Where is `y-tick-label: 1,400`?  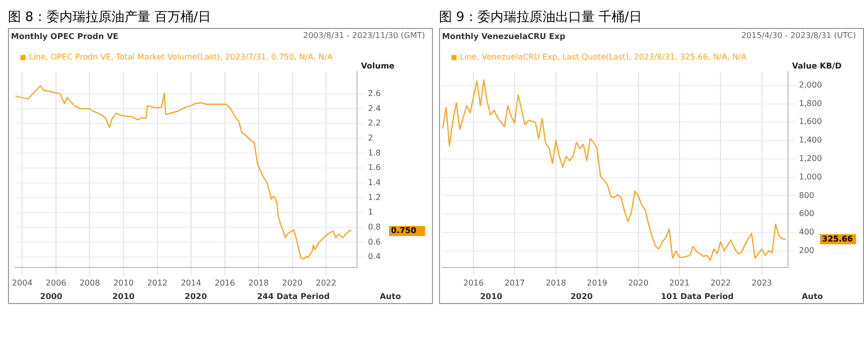 y-tick-label: 1,400 is located at coordinates (810, 140).